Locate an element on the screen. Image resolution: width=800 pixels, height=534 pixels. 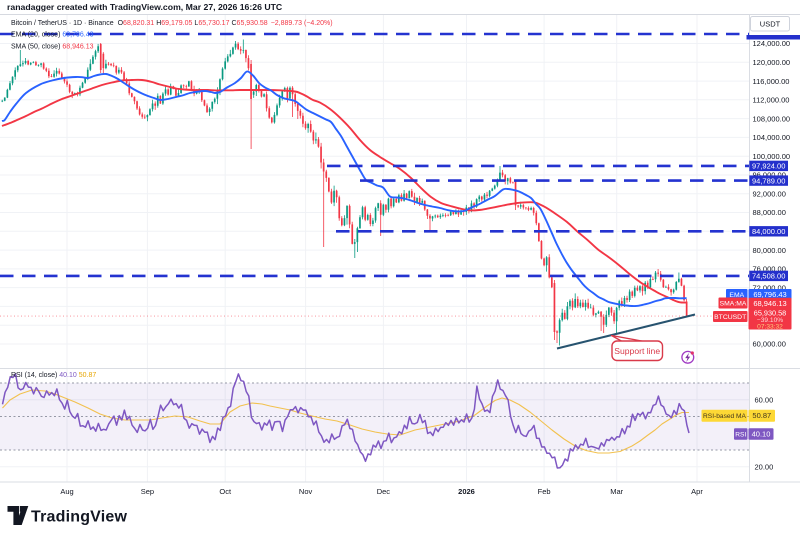
svg-text: Sep is located at coordinates (147, 491).